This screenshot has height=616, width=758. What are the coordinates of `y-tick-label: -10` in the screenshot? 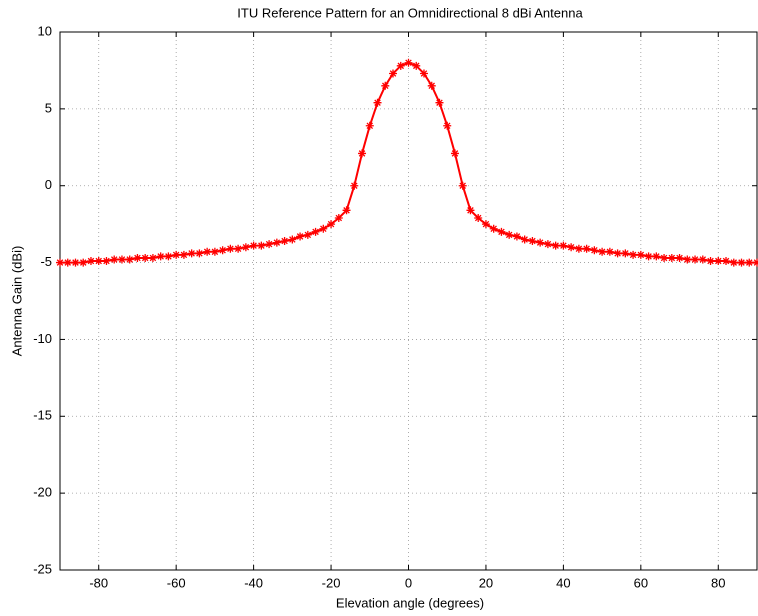 It's located at (42, 338).